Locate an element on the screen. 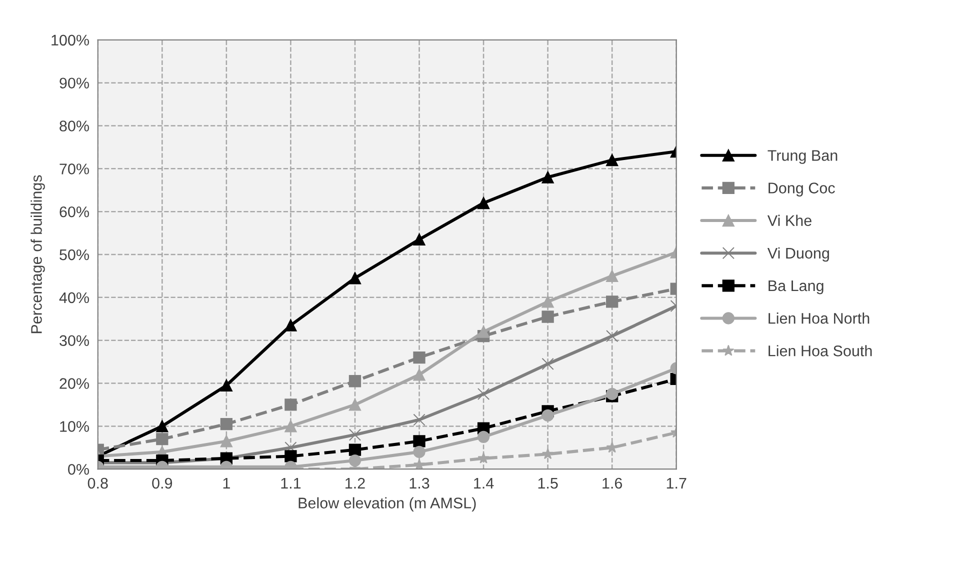 The image size is (969, 570). legend-label: Vi Khe is located at coordinates (789, 220).